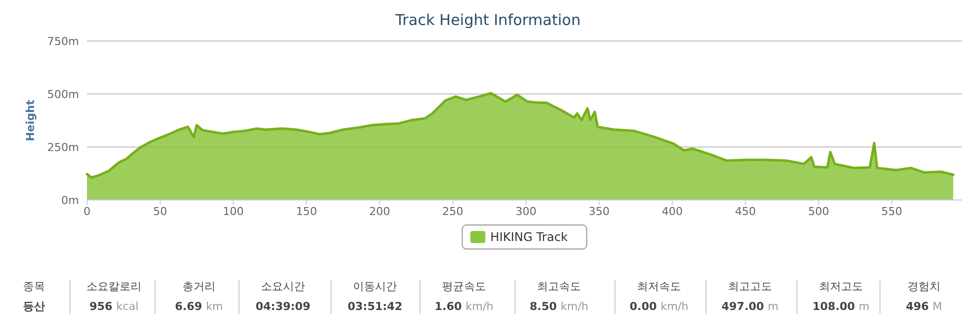 This screenshot has height=322, width=969. Describe the element at coordinates (599, 211) in the screenshot. I see `x-tick-label: 350` at that location.